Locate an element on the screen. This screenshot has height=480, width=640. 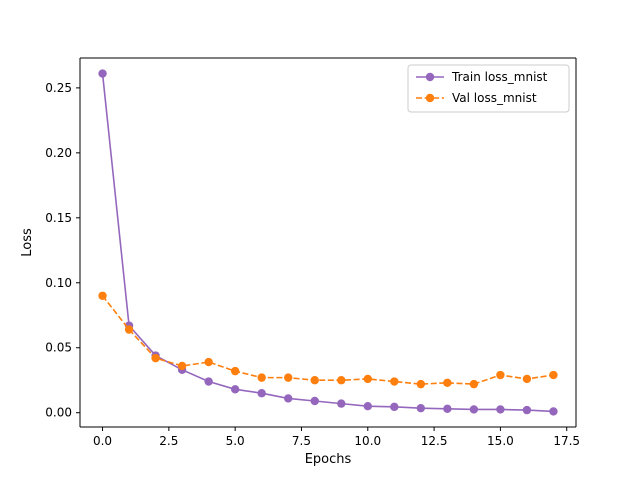
y-tick-label: 0.25 is located at coordinates (58, 88).